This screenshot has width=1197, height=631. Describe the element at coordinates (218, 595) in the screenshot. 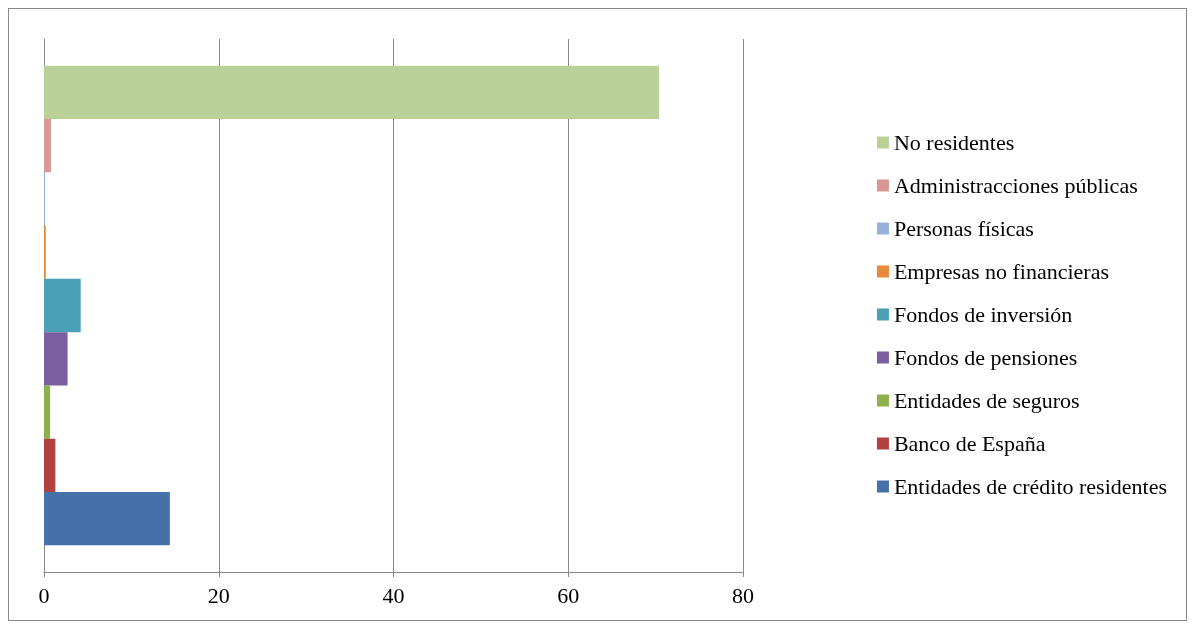

I see `x-tick-label: 20` at that location.